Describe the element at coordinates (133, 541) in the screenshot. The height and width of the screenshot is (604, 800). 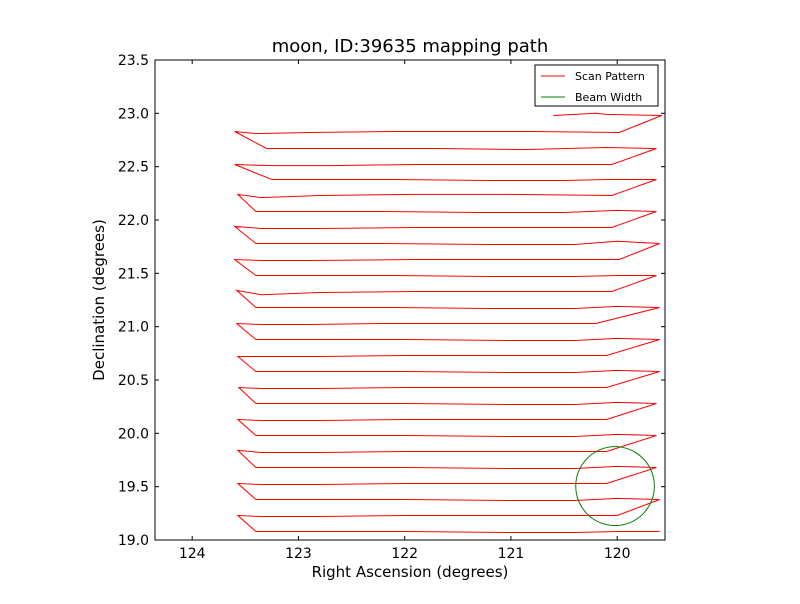
I see `y-tick-label: 19.0` at that location.